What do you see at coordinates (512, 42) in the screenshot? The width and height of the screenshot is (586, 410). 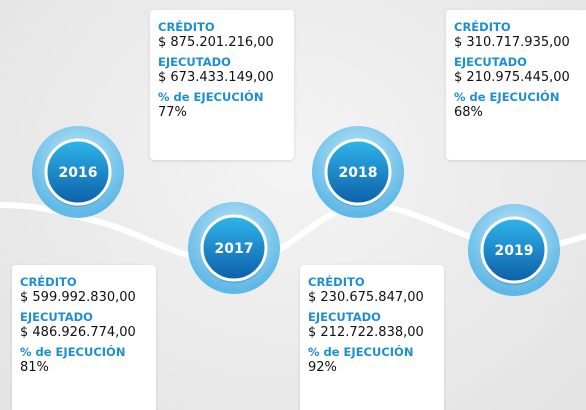 I see `field-value: $ 310.717.935,00` at bounding box center [512, 42].